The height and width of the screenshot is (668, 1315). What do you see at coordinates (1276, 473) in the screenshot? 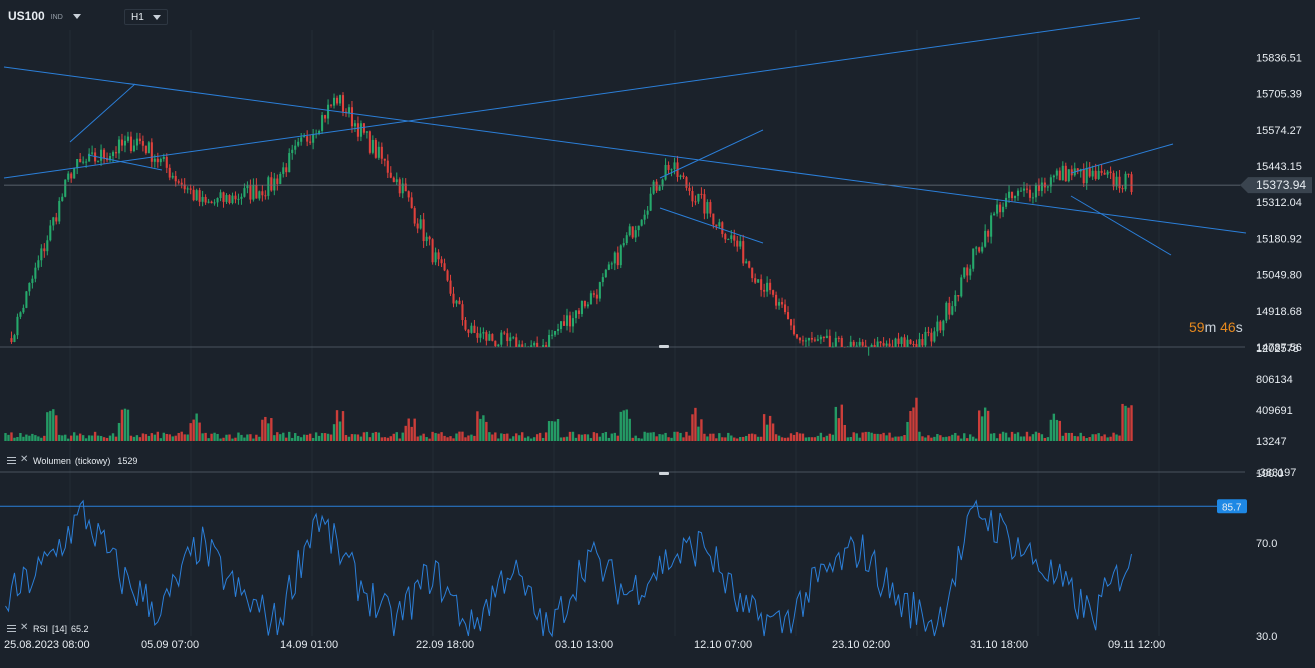
I see `volume-axis-label: -383197` at bounding box center [1276, 473].